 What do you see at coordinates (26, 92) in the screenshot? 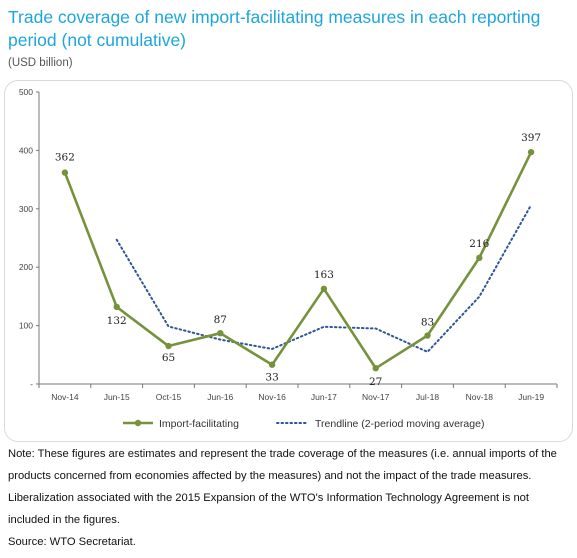
I see `y-tick-label: 500` at bounding box center [26, 92].